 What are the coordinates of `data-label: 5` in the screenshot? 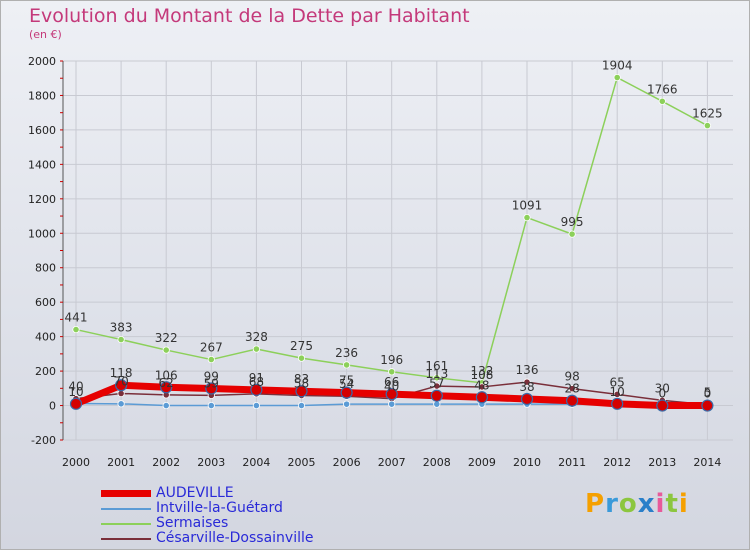 It's located at (708, 393).